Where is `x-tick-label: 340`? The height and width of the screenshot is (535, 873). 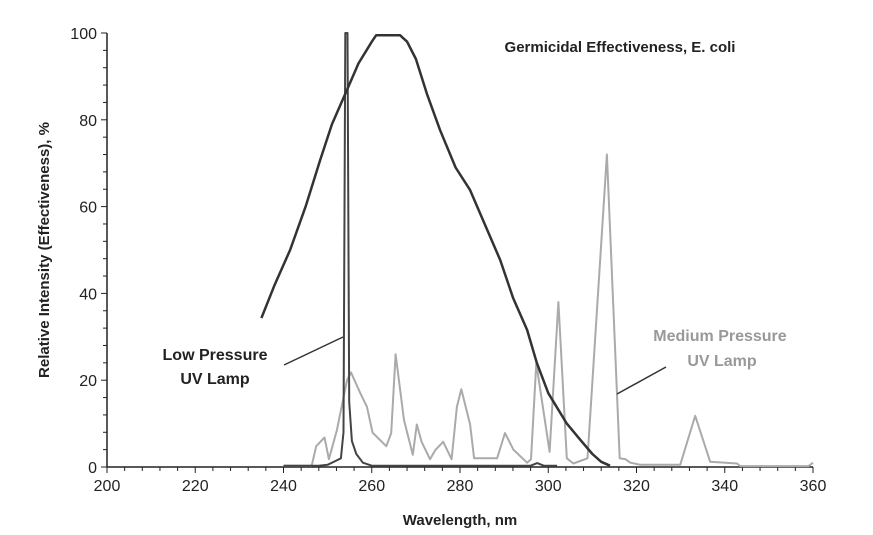 x-tick-label: 340 is located at coordinates (724, 486).